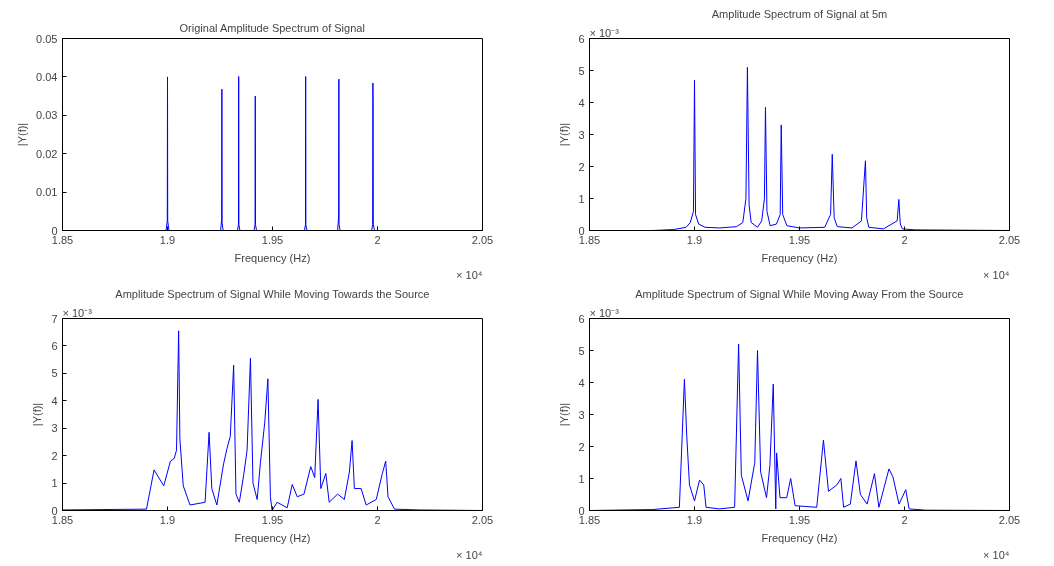 This screenshot has width=1054, height=566. Describe the element at coordinates (47, 192) in the screenshot. I see `y-tick-label: 0.01` at that location.